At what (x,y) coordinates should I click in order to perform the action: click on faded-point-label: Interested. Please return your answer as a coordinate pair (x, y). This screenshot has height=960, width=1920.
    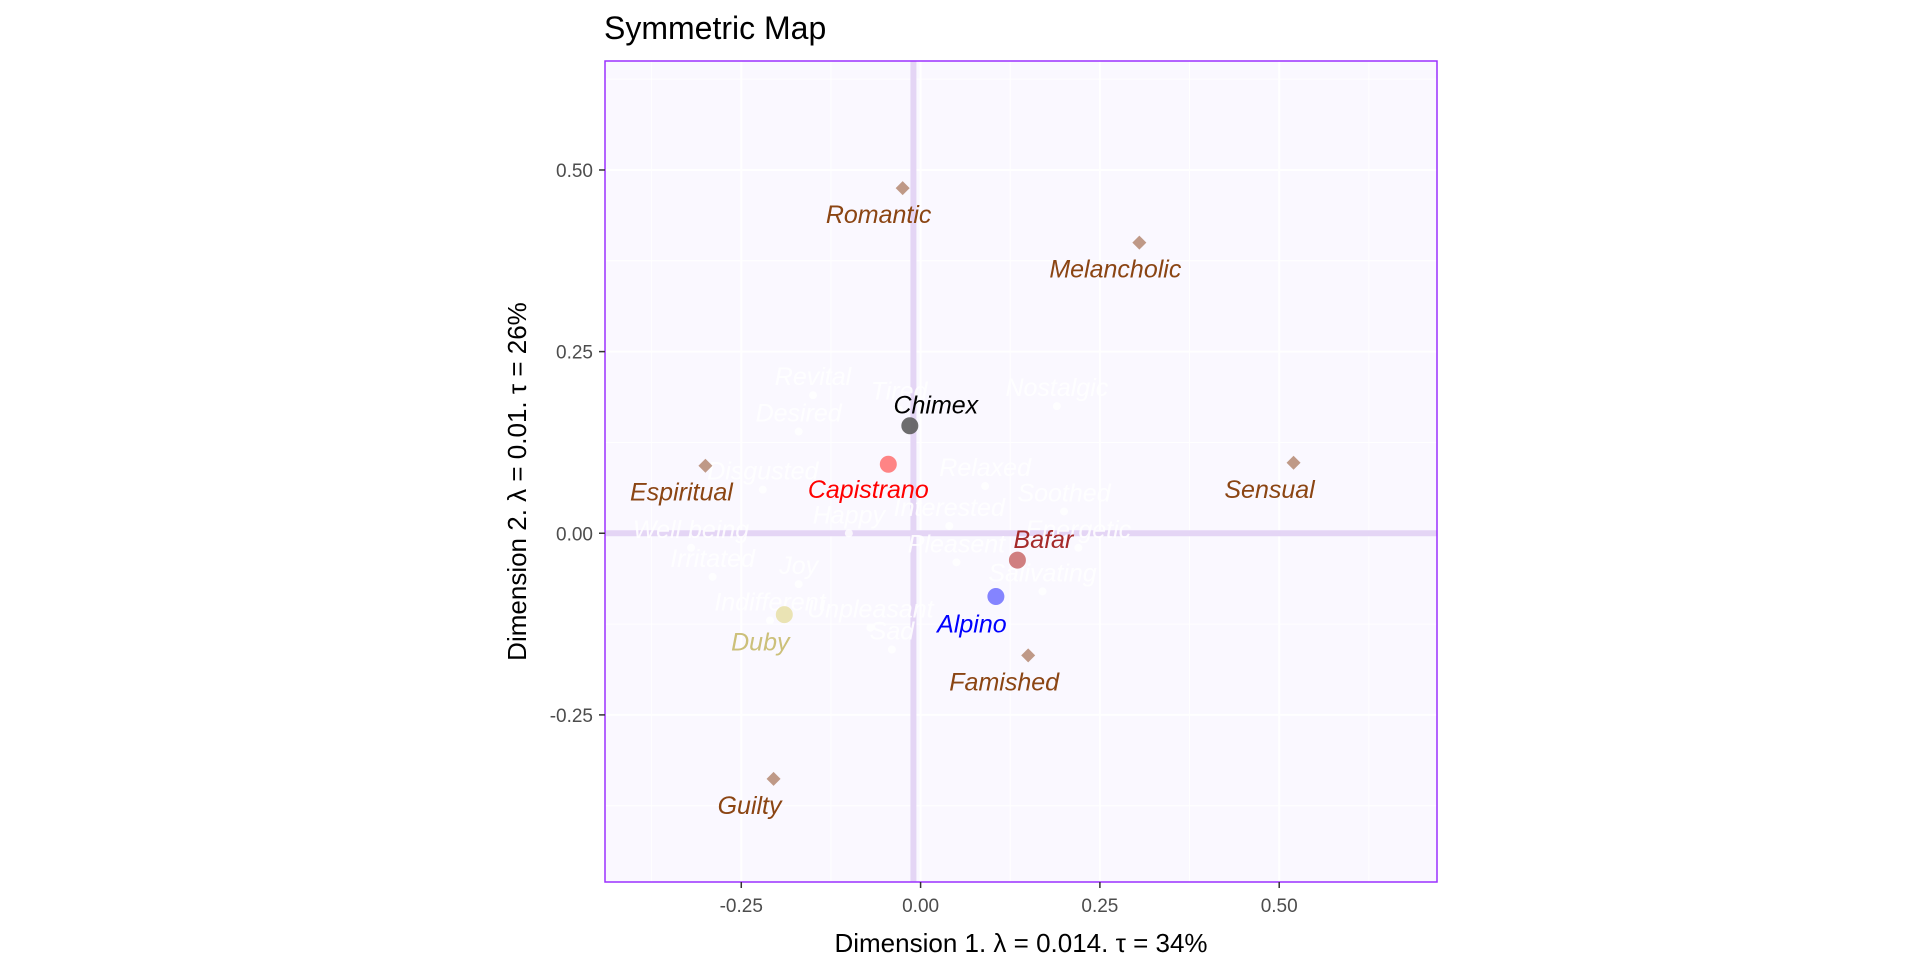
    Looking at the image, I should click on (950, 508).